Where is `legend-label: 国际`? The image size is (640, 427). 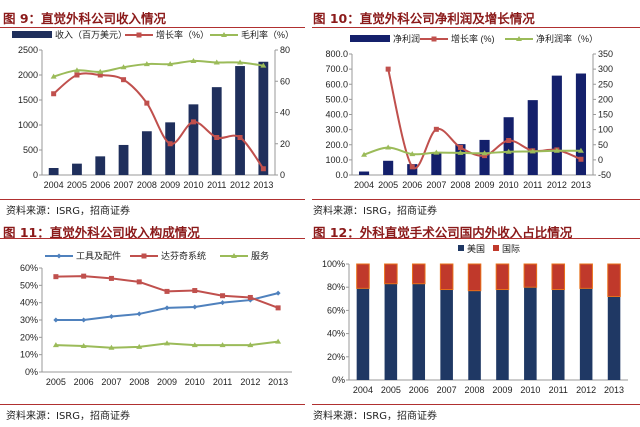 legend-label: 国际 is located at coordinates (511, 249).